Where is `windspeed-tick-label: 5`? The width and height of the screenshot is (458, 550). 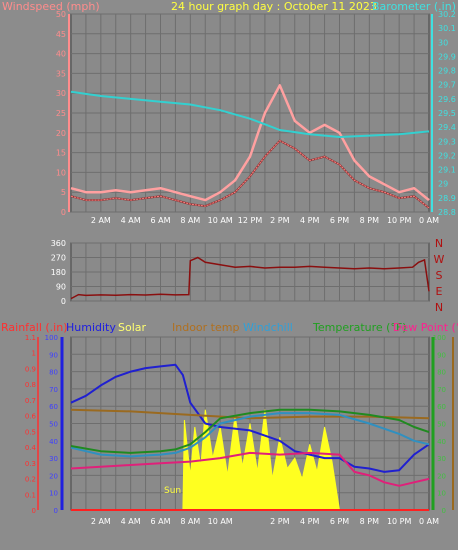
windspeed-tick-label: 5 is located at coordinates (63, 192).